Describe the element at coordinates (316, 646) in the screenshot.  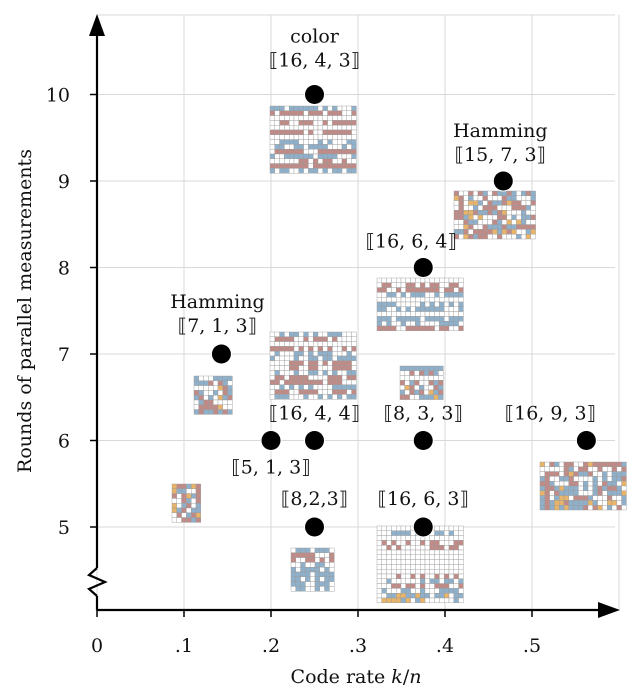
I see `x-tick-labels: 0 .1 .2 .3 .4 .5` at that location.